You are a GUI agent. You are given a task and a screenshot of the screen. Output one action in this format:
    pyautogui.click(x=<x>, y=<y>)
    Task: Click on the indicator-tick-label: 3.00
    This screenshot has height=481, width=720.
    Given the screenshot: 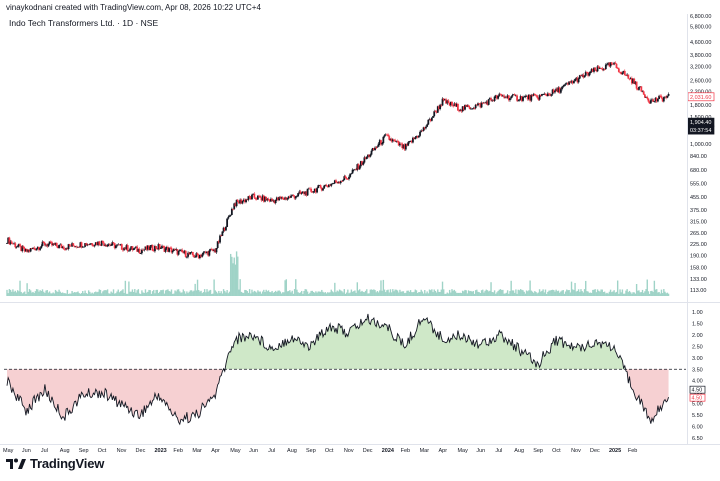 What is the action you would take?
    pyautogui.click(x=697, y=359)
    